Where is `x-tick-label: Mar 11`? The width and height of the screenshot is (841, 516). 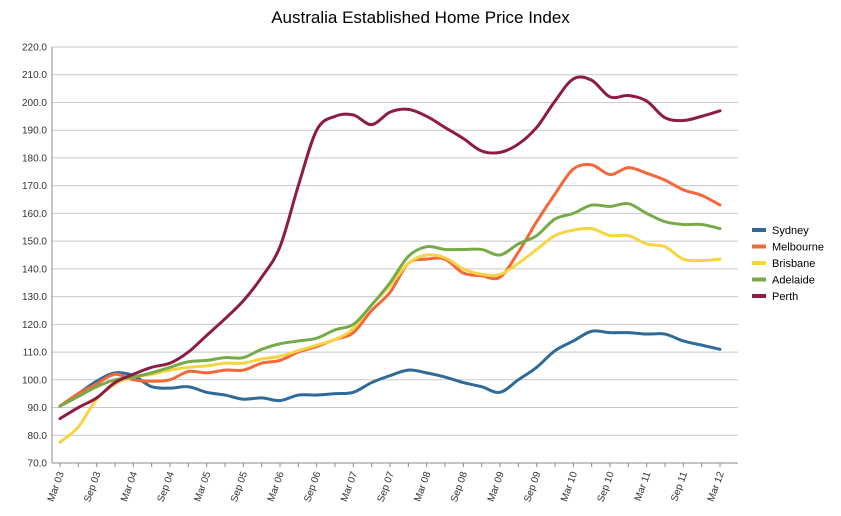
x-tick-label: Mar 11 is located at coordinates (643, 486).